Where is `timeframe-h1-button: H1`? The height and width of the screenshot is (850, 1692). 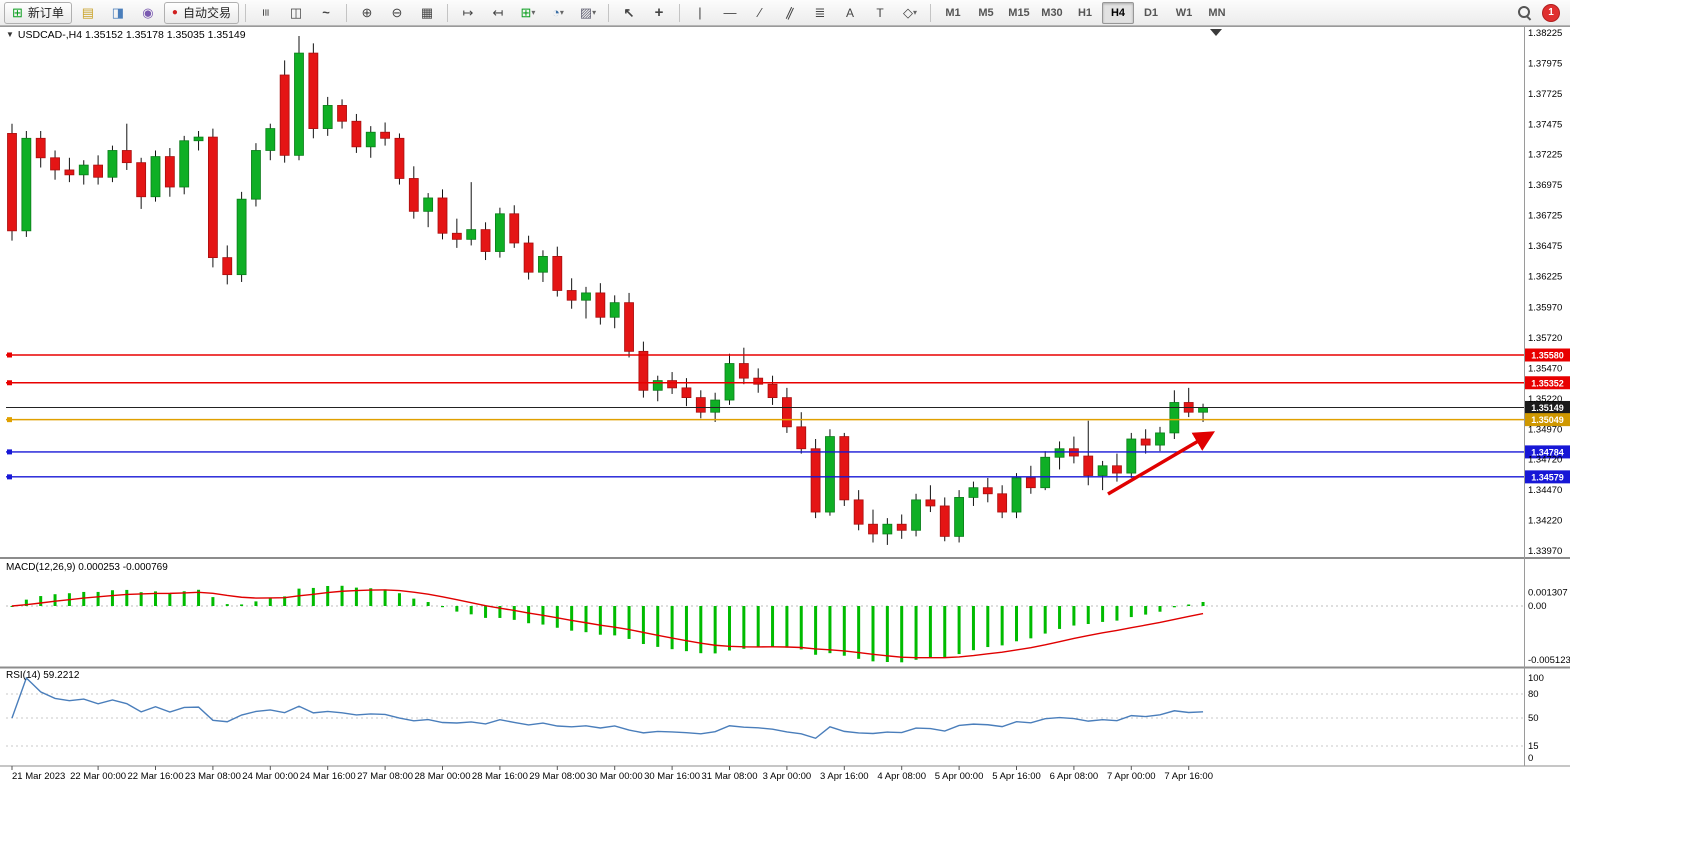 timeframe-h1-button: H1 is located at coordinates (1085, 12).